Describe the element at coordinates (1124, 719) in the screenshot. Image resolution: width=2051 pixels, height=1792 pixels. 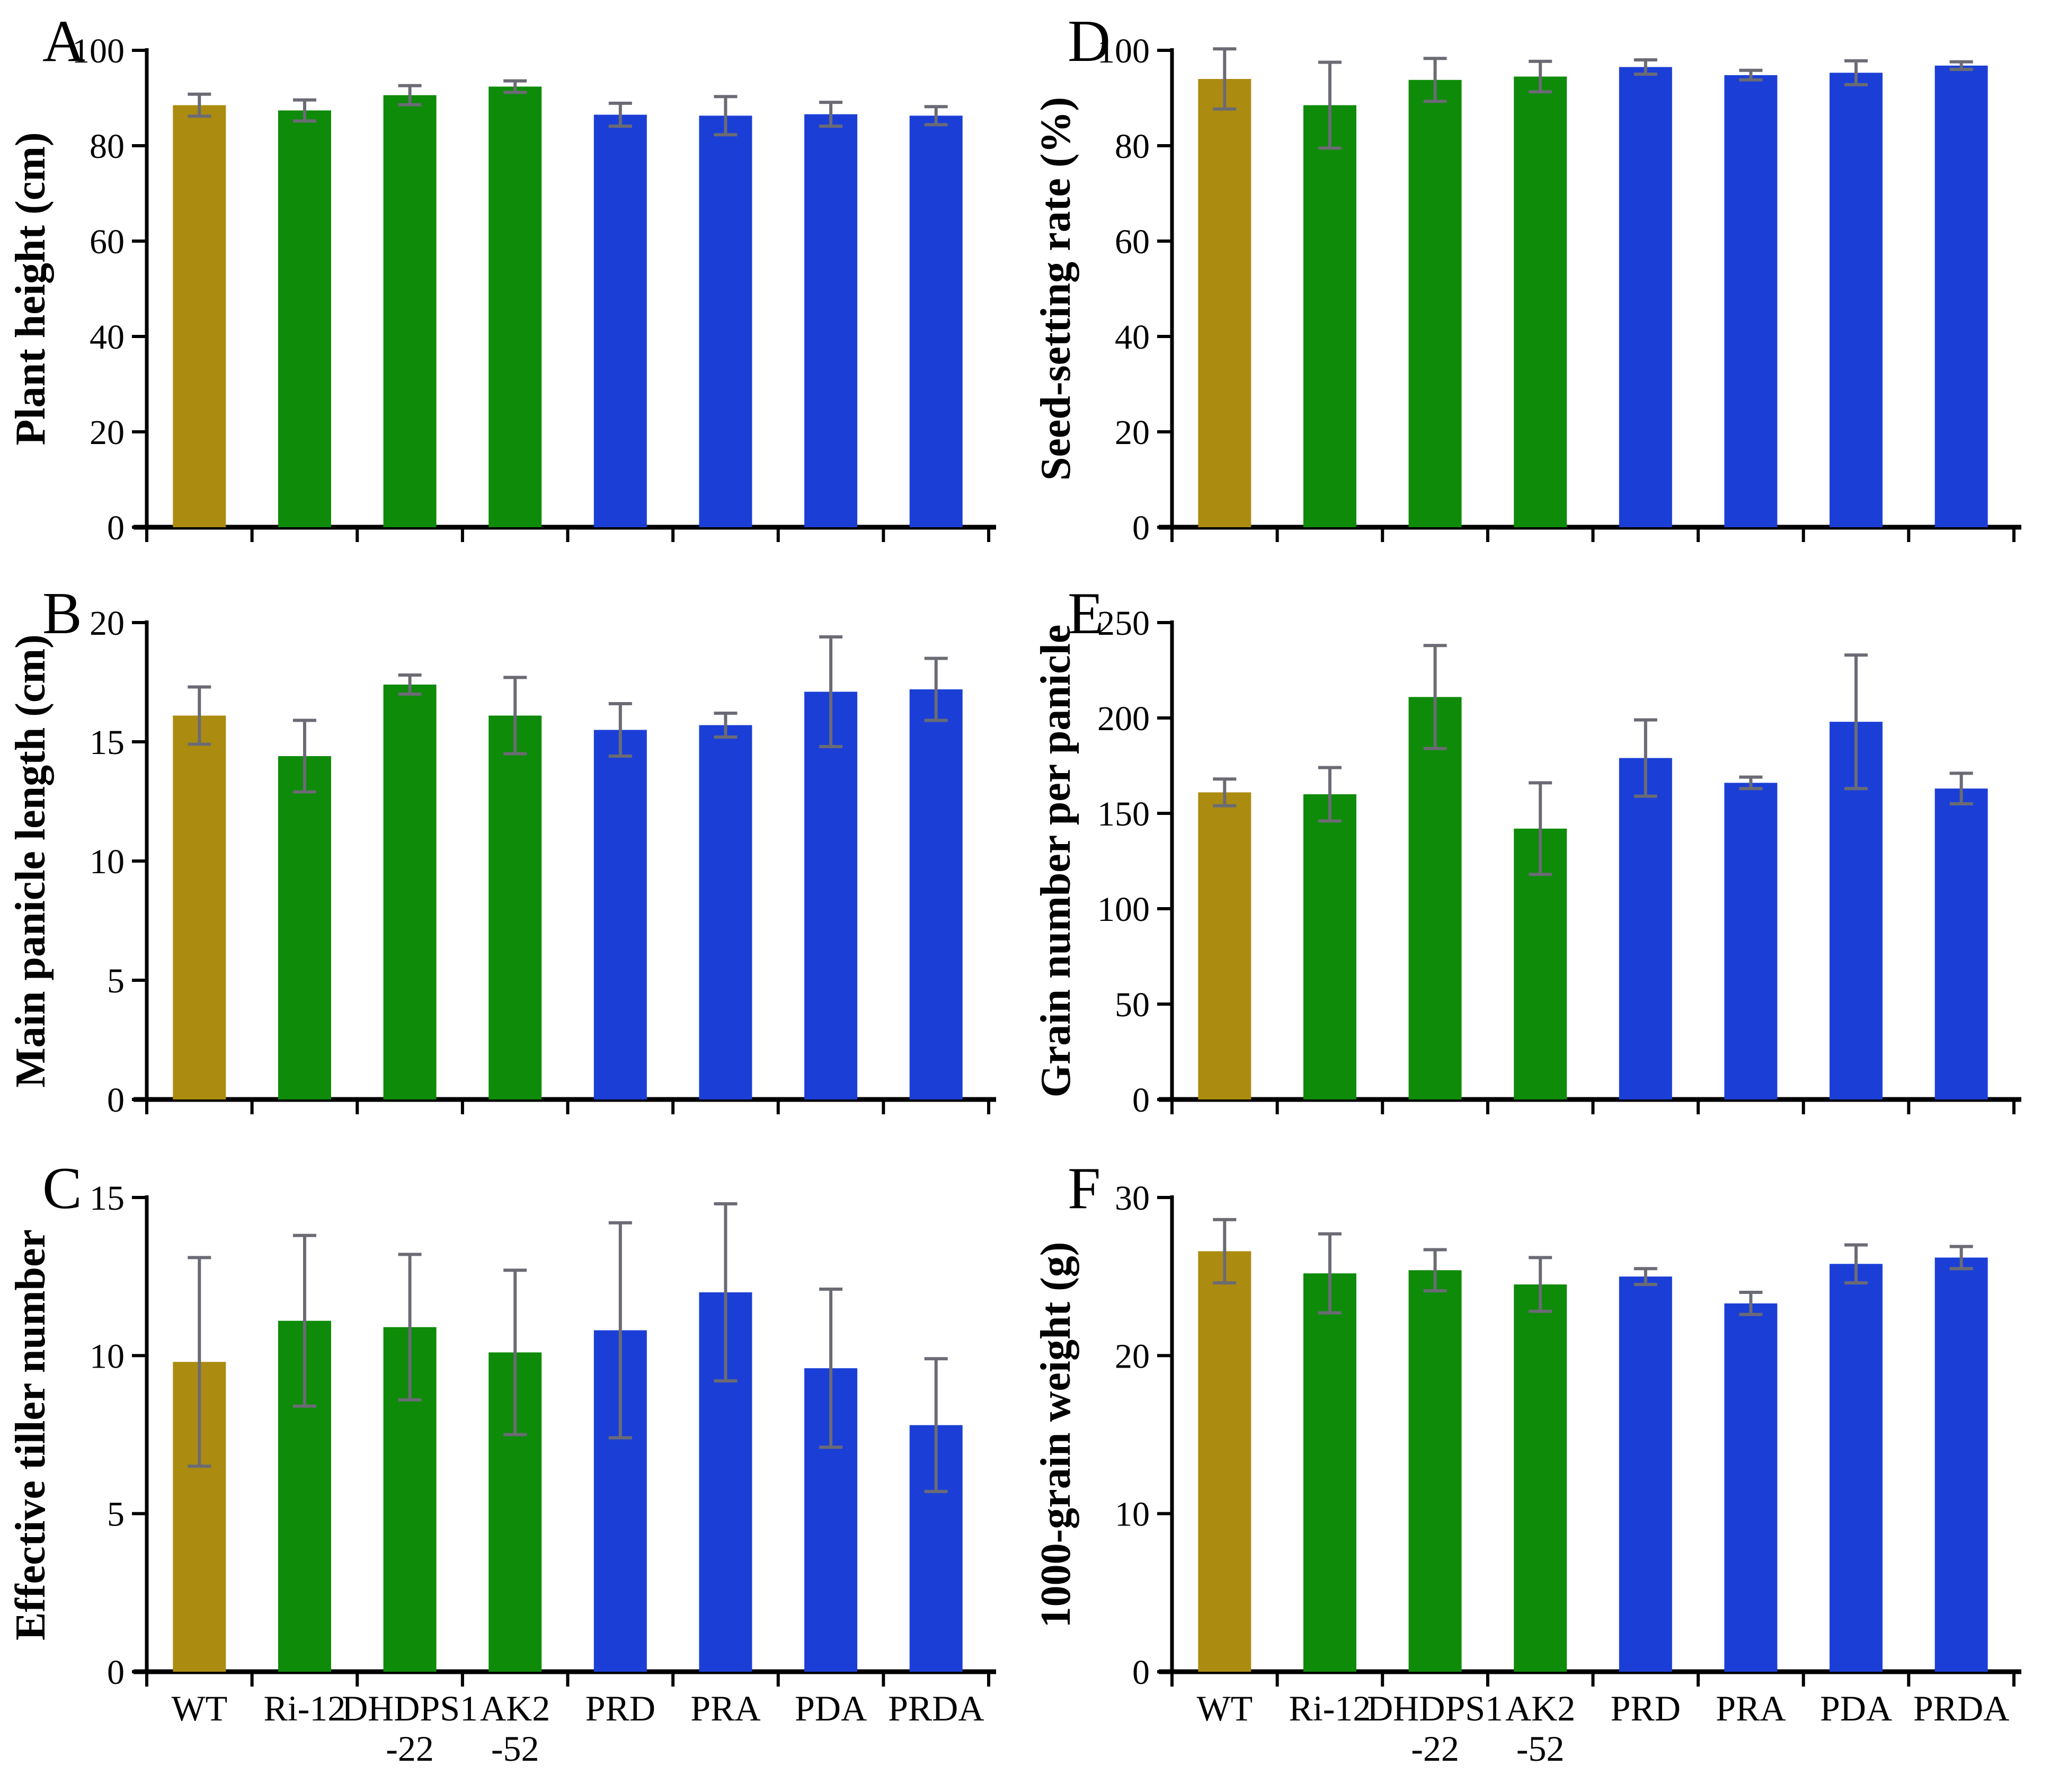
I see `svg-text: 200` at that location.